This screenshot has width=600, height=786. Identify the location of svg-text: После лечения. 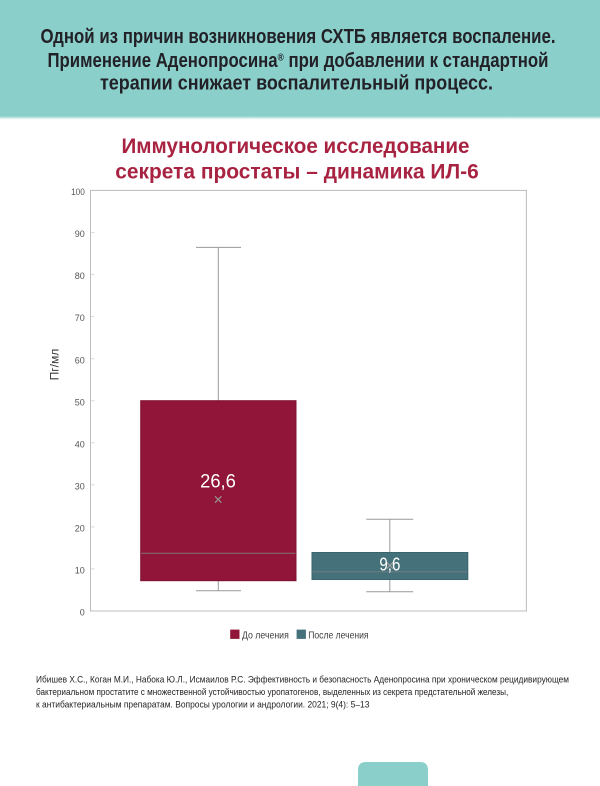
(338, 636).